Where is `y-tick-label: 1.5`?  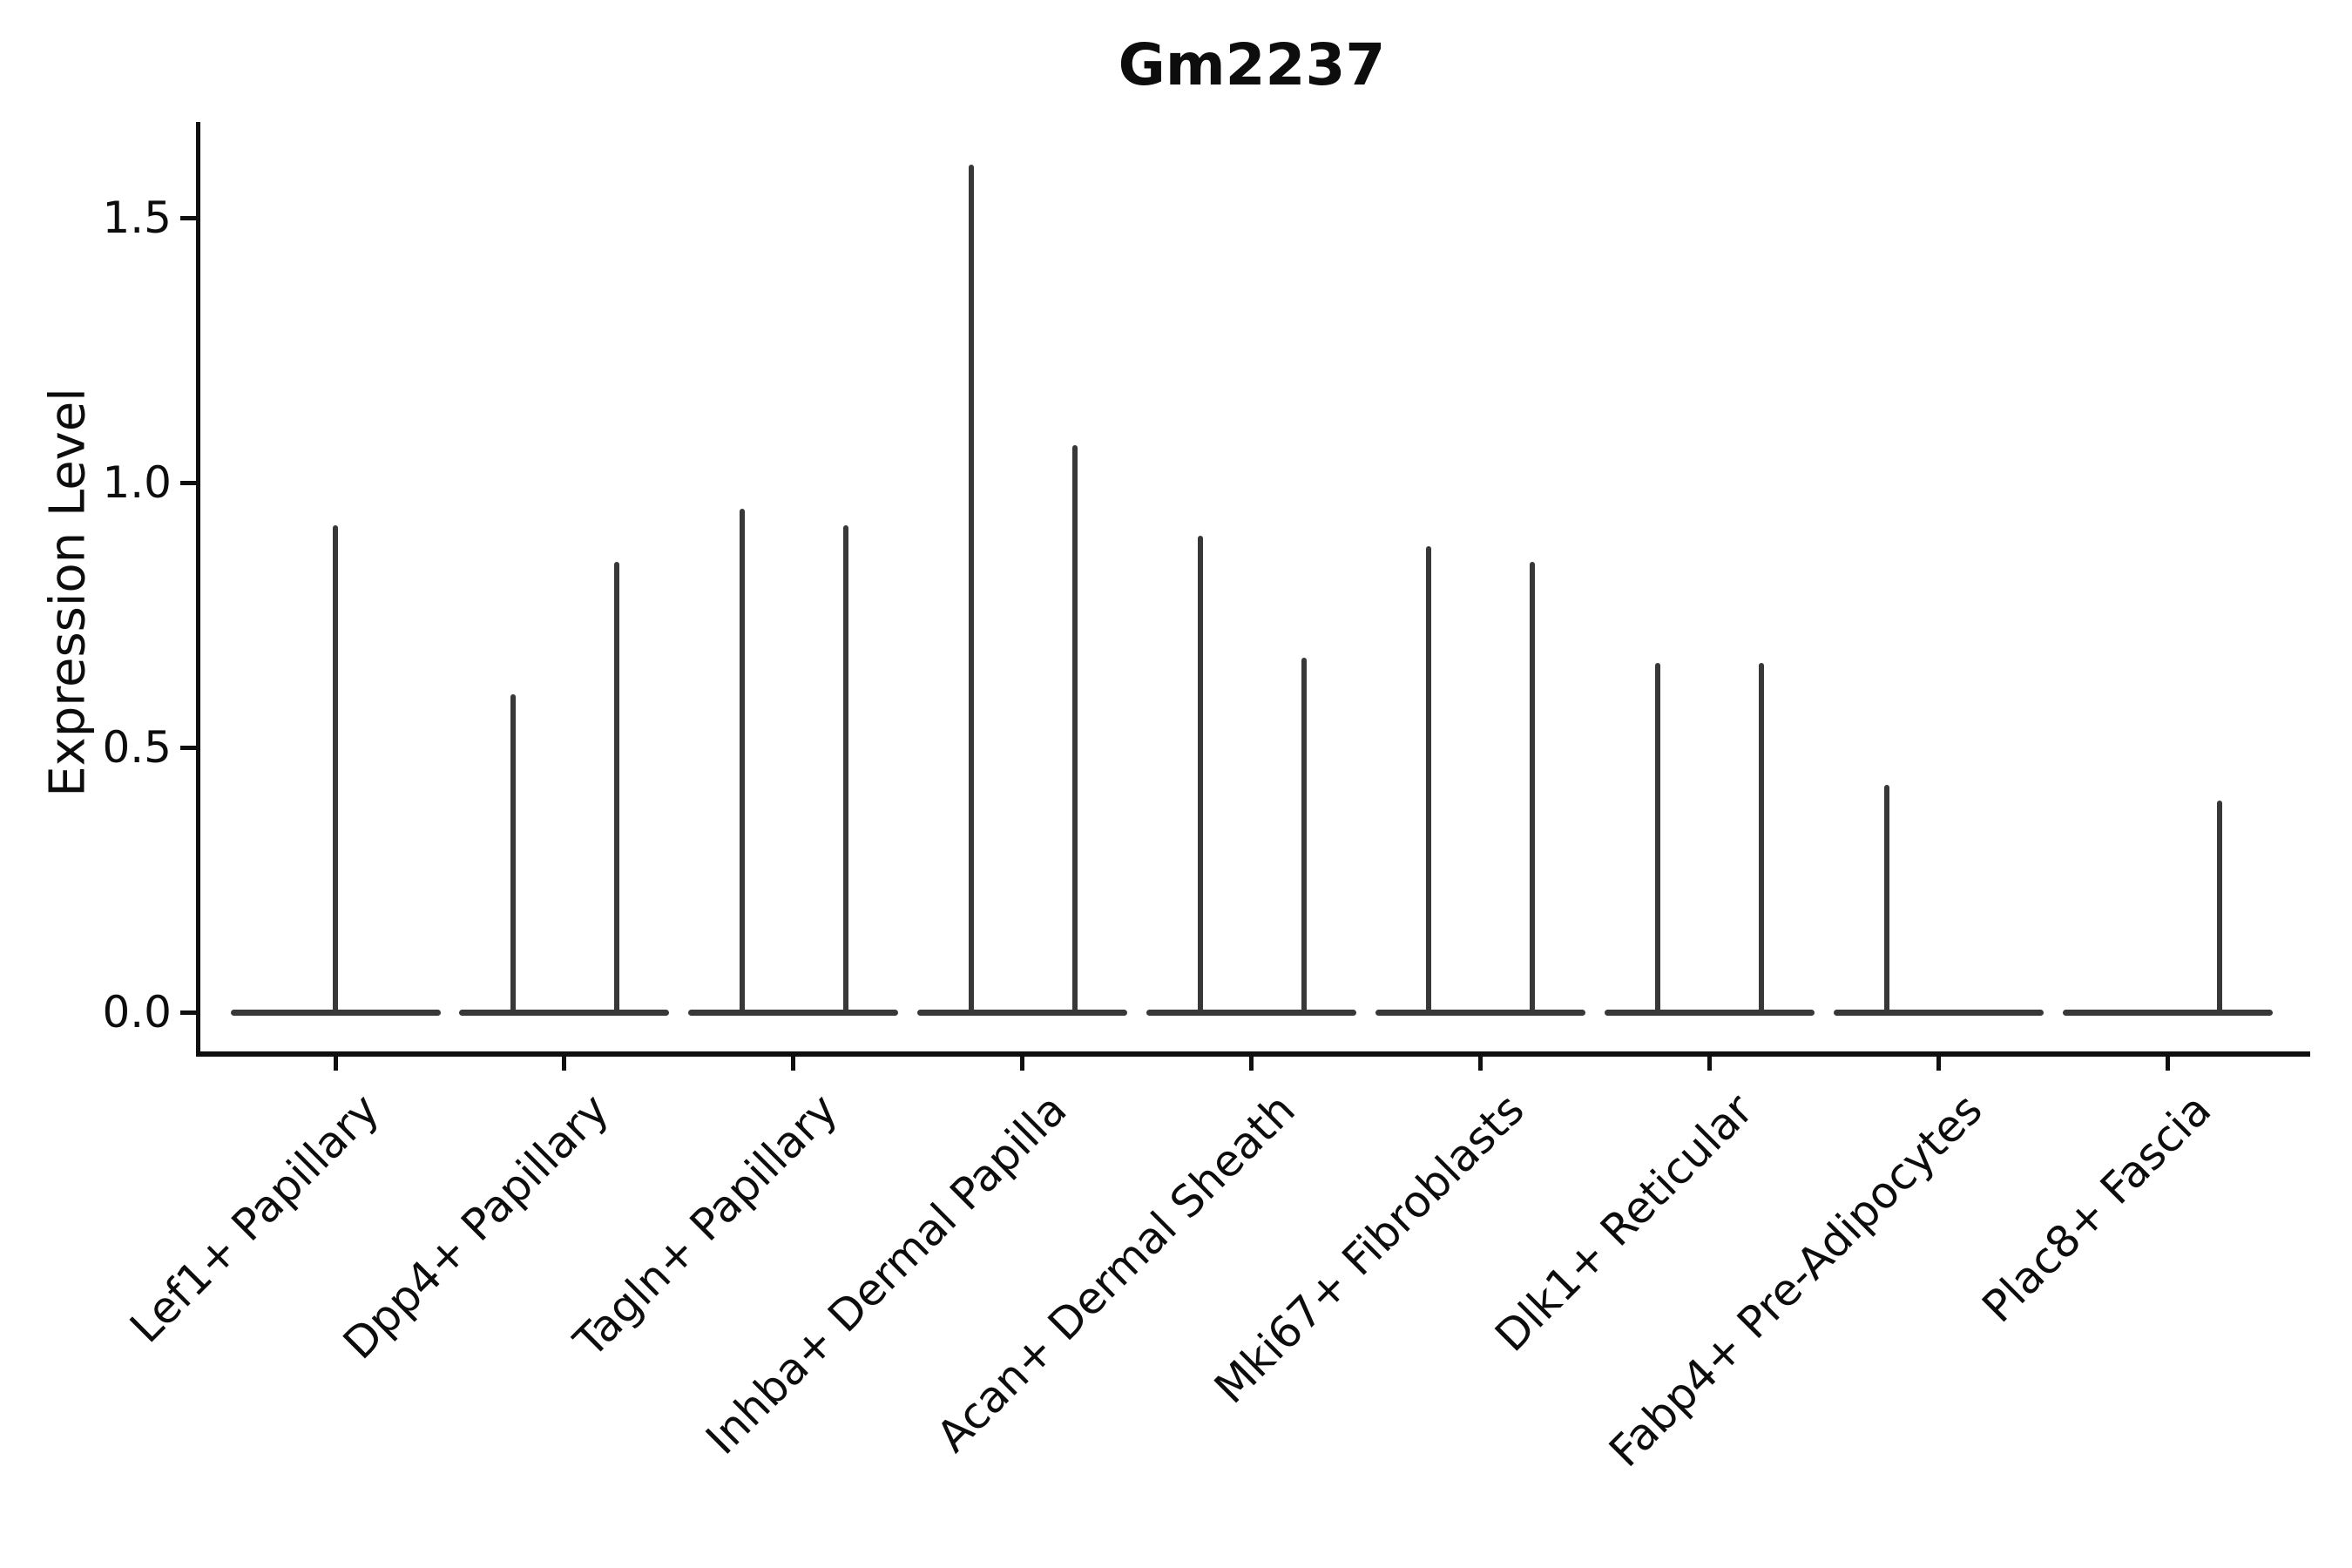 y-tick-label: 1.5 is located at coordinates (137, 218).